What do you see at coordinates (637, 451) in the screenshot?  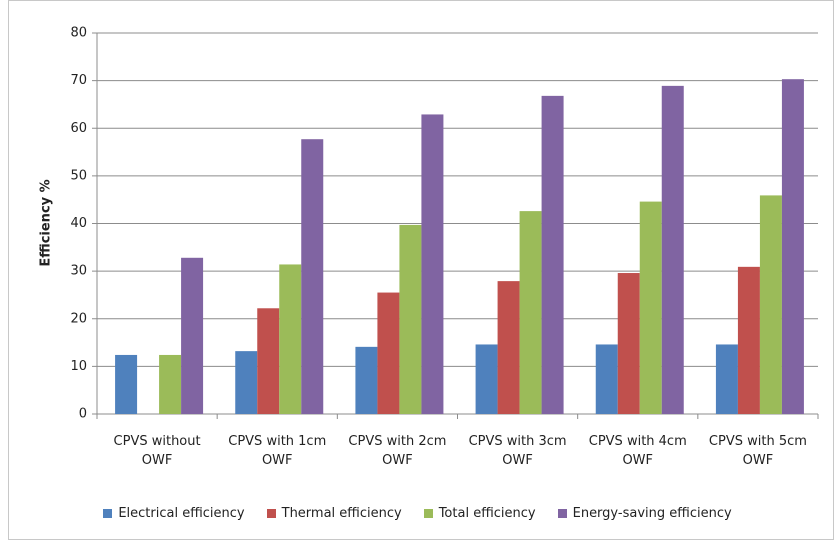 I see `x-tick-label: CPVS with 4cm OWF` at bounding box center [637, 451].